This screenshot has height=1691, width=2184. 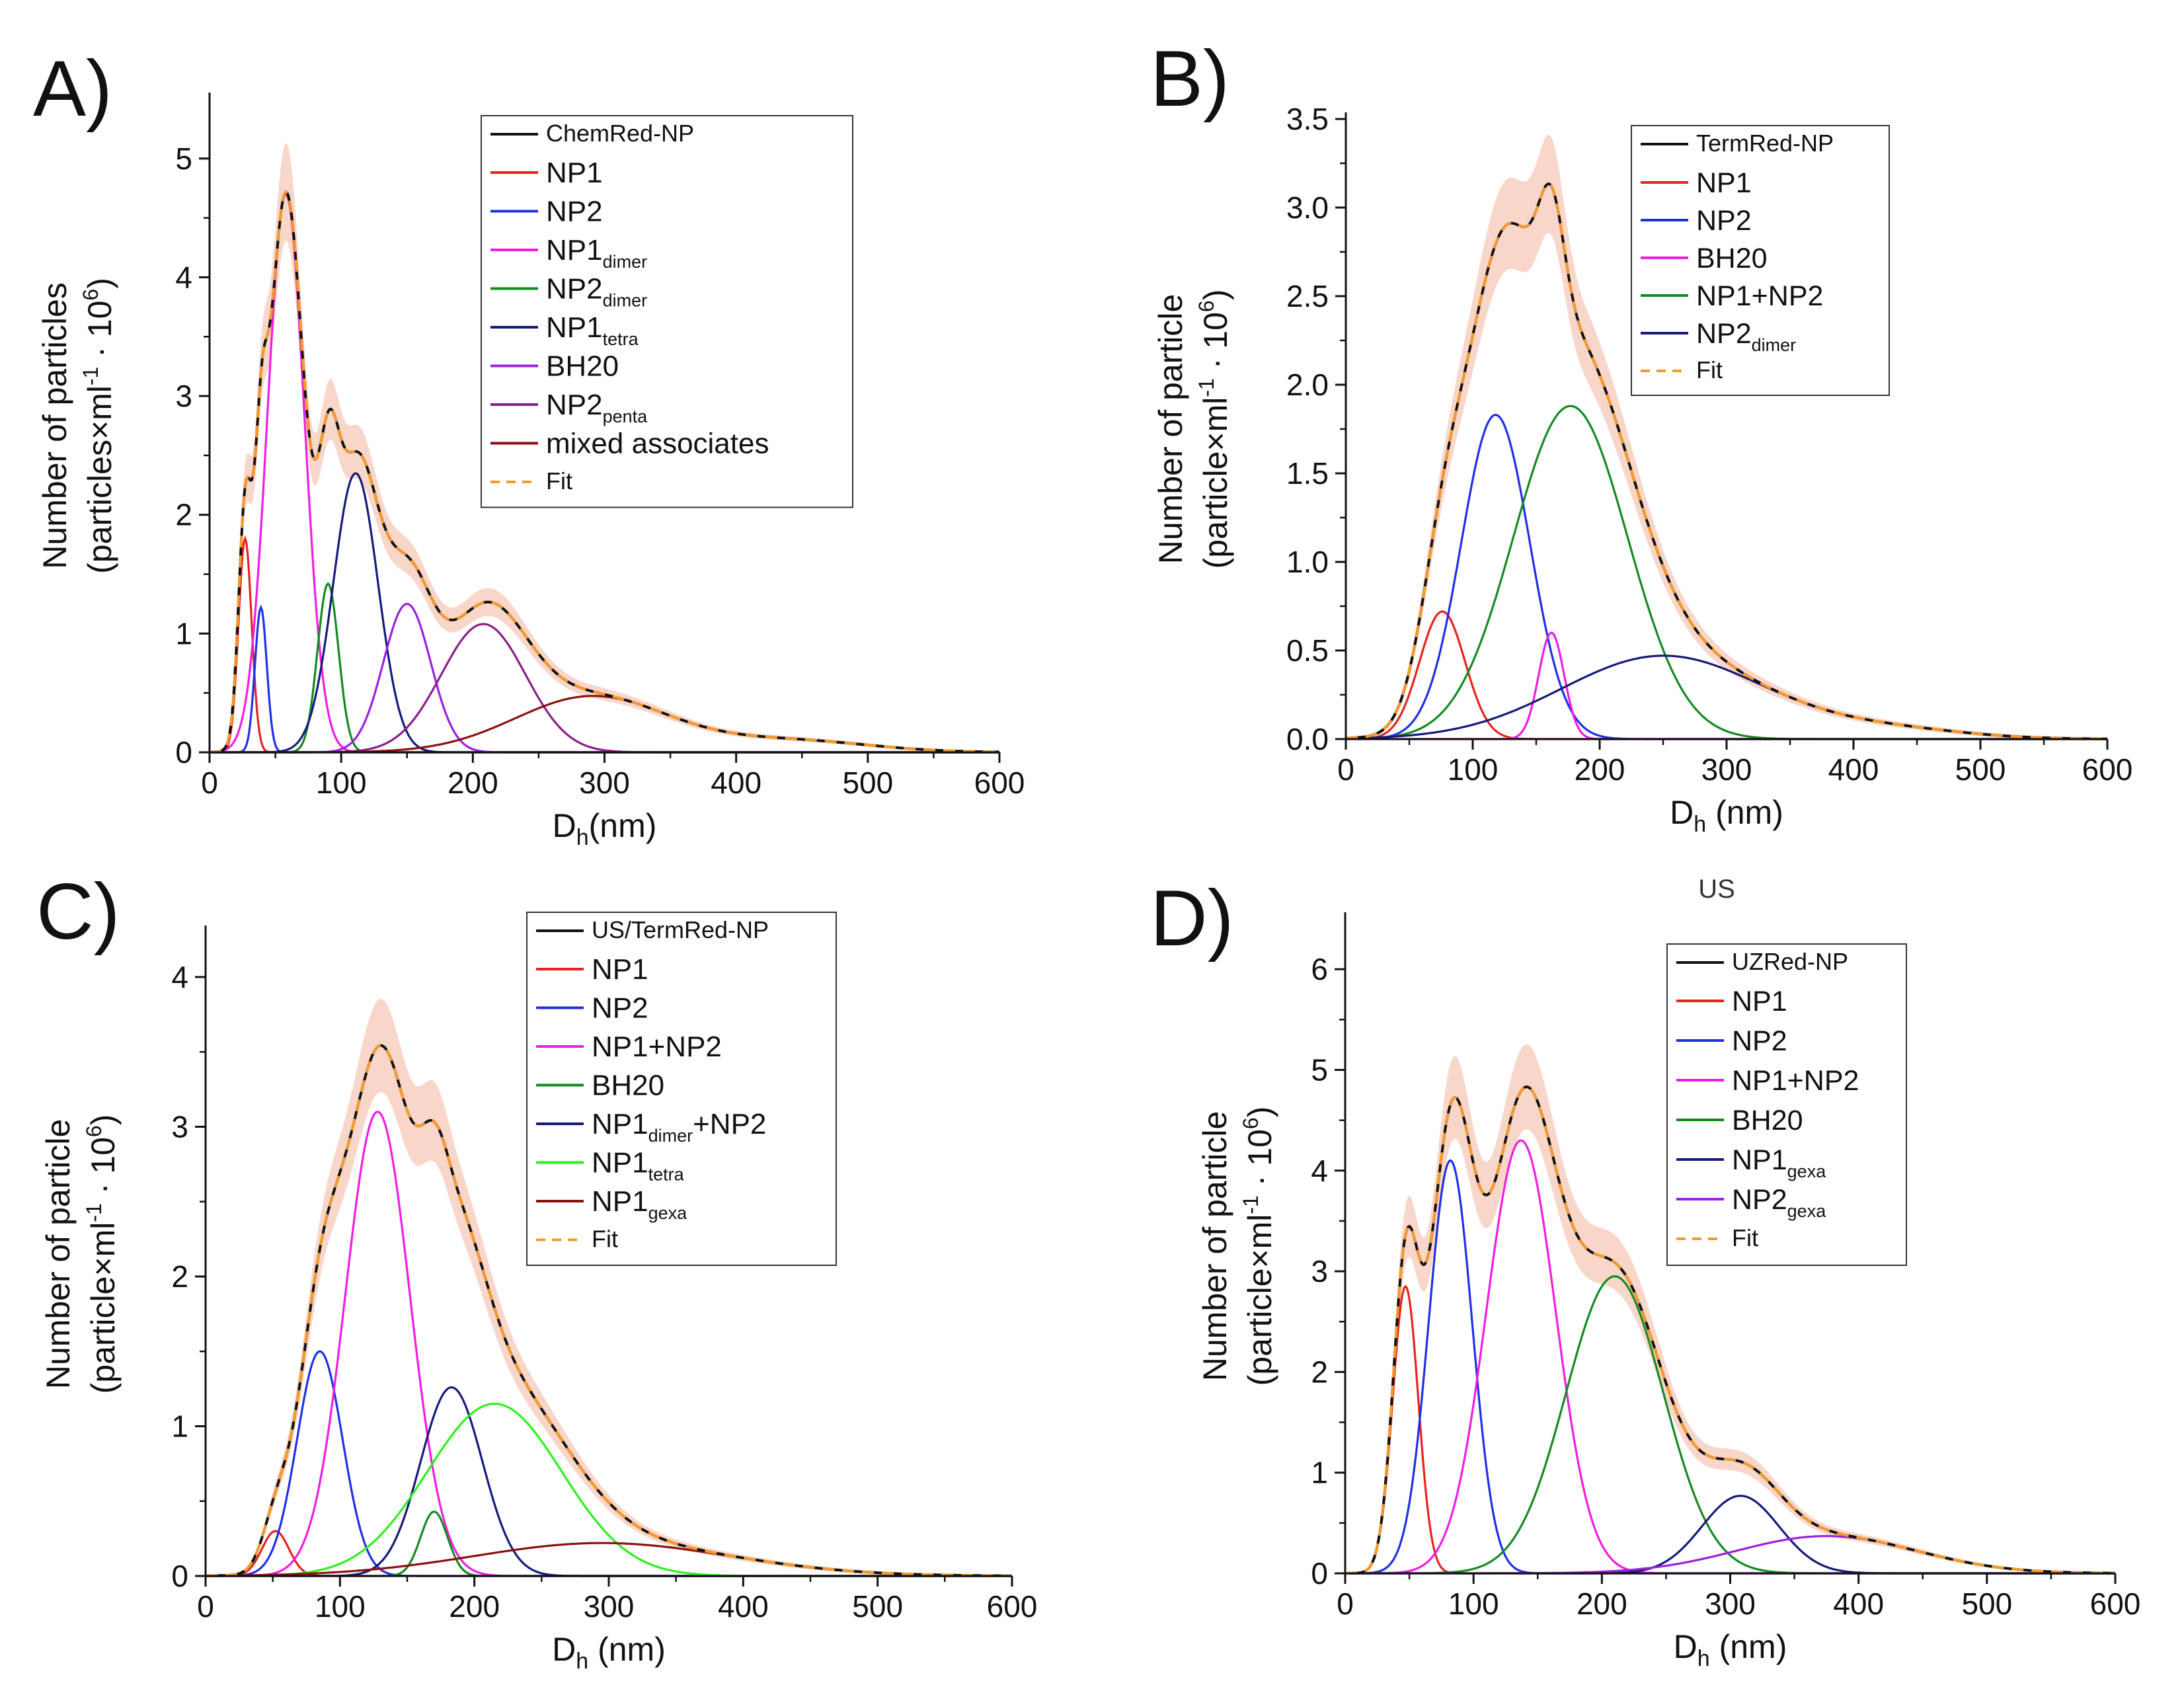 What do you see at coordinates (736, 783) in the screenshot?
I see `x-tick-label: 400` at bounding box center [736, 783].